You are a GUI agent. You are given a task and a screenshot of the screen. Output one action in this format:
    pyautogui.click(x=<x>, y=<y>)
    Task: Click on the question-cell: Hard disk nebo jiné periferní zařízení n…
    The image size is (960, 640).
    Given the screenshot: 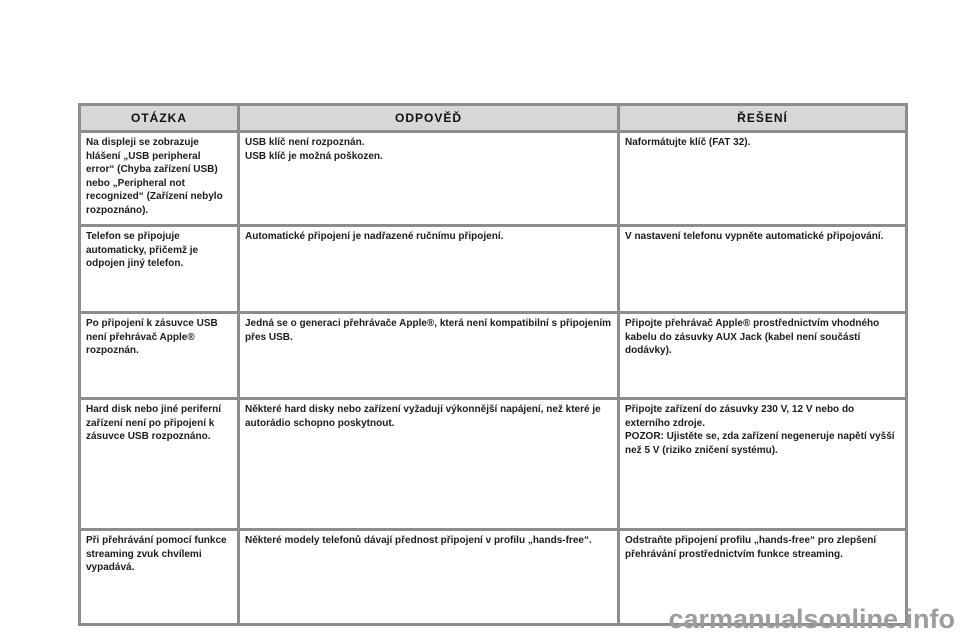 What is the action you would take?
    pyautogui.click(x=159, y=464)
    